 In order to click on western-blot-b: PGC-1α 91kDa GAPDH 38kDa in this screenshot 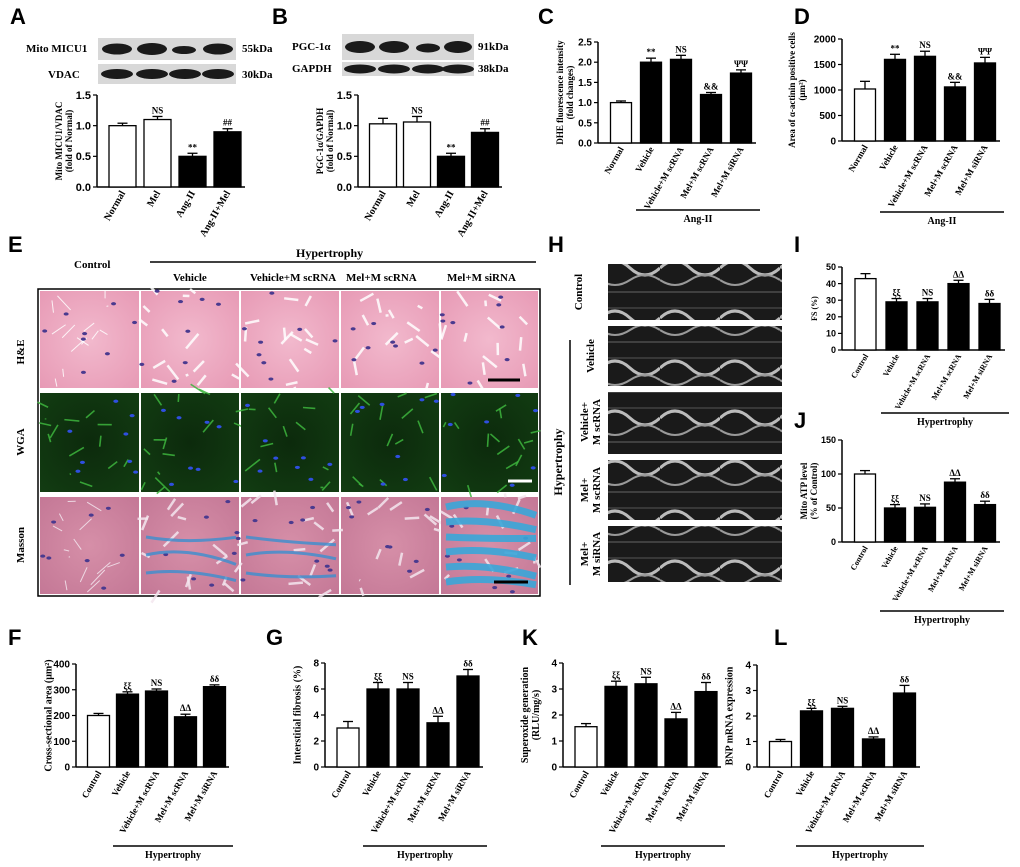, I will do `click(400, 55)`.